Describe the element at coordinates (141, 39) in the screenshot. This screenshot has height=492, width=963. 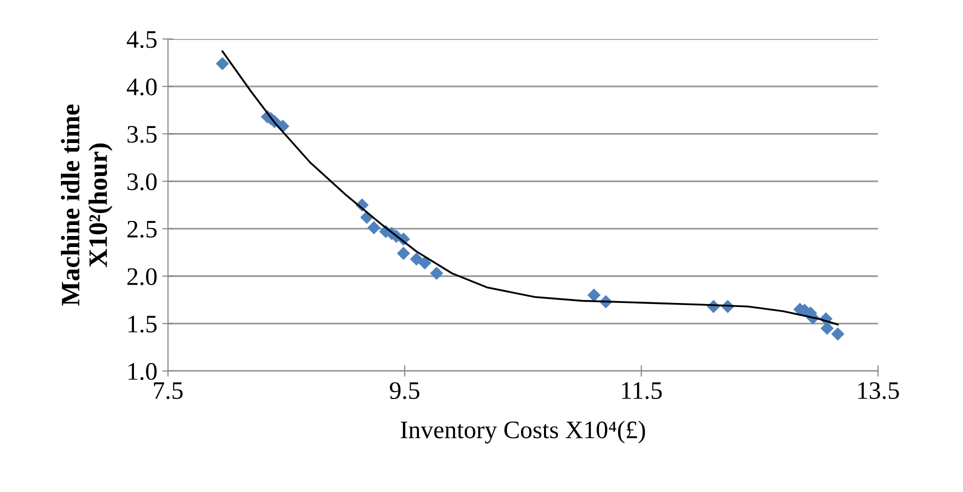
I see `y-tick-label: 4.5` at that location.